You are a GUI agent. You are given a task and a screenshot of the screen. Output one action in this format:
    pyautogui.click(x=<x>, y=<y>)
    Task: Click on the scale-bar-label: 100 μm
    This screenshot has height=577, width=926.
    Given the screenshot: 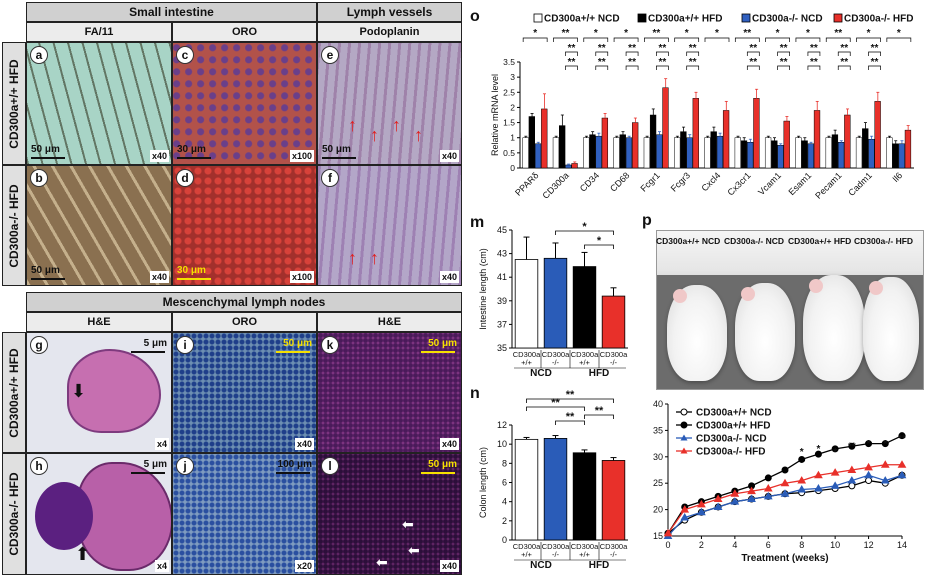 What is the action you would take?
    pyautogui.click(x=294, y=464)
    